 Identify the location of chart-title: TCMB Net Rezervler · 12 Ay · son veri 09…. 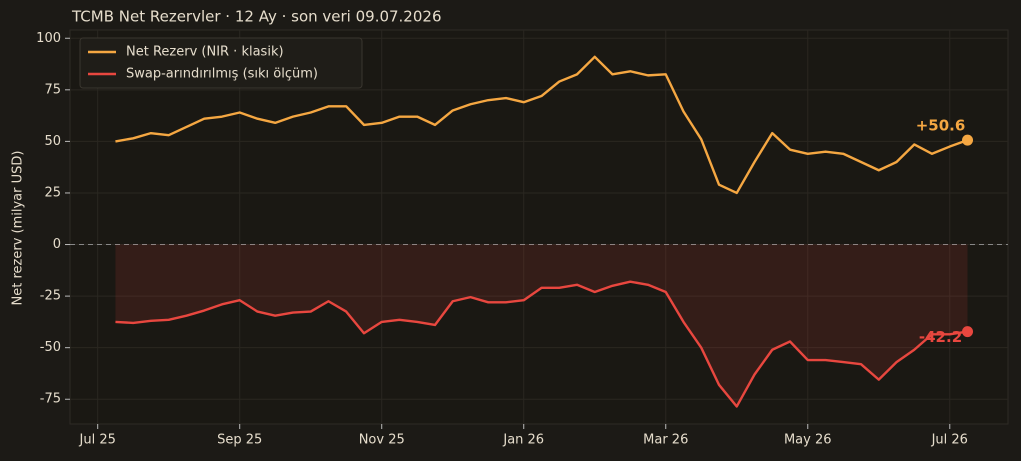
(256, 17).